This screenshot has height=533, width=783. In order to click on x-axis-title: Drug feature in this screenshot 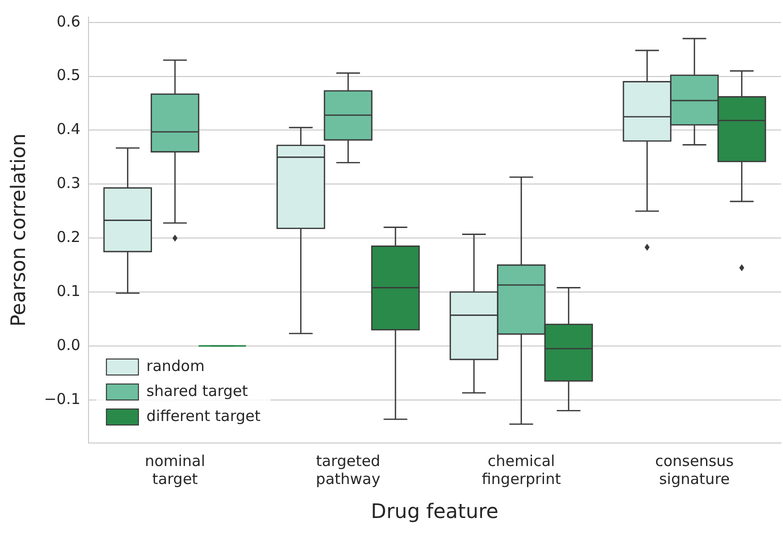, I will do `click(434, 511)`.